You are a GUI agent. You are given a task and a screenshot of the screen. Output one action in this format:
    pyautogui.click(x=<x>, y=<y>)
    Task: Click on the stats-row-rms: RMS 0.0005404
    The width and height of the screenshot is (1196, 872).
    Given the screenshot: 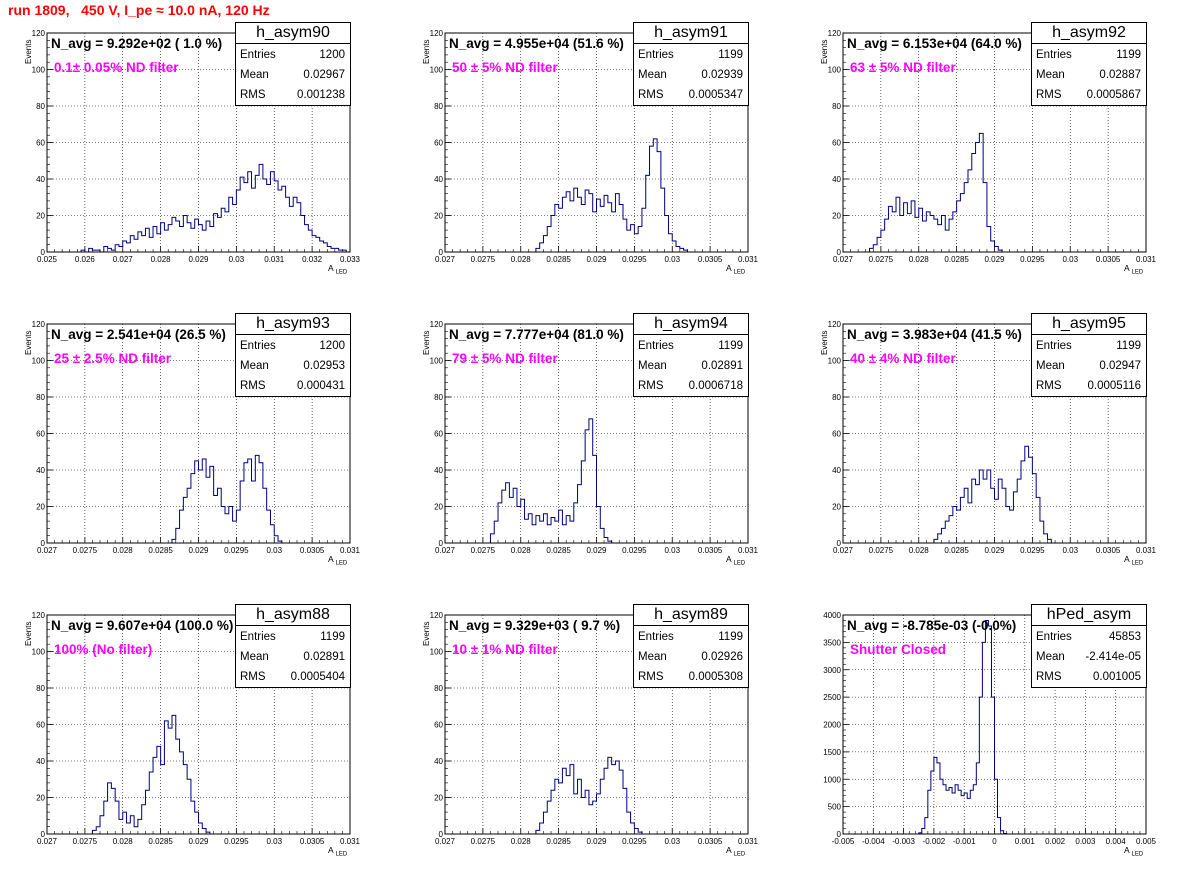 What is the action you would take?
    pyautogui.click(x=292, y=677)
    